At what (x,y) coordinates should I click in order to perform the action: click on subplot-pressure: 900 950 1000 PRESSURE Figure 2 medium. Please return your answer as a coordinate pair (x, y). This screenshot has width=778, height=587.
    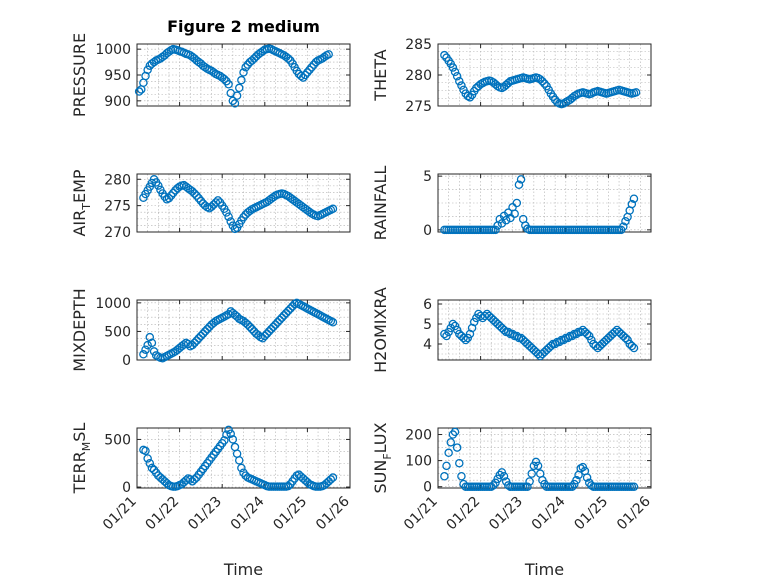
    Looking at the image, I should click on (210, 67).